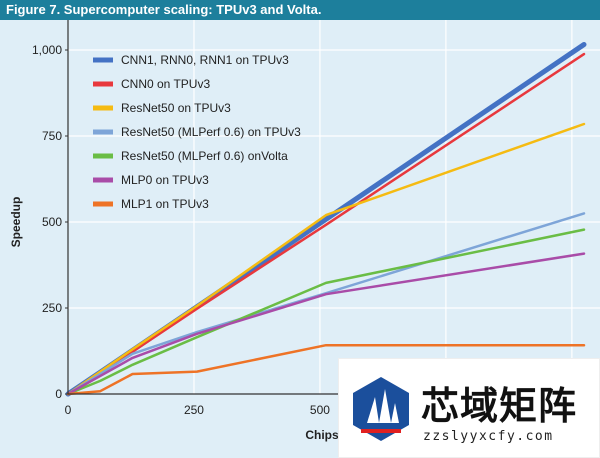 This screenshot has height=458, width=600. Describe the element at coordinates (165, 84) in the screenshot. I see `legend-label: CNN0 on TPUv3` at that location.